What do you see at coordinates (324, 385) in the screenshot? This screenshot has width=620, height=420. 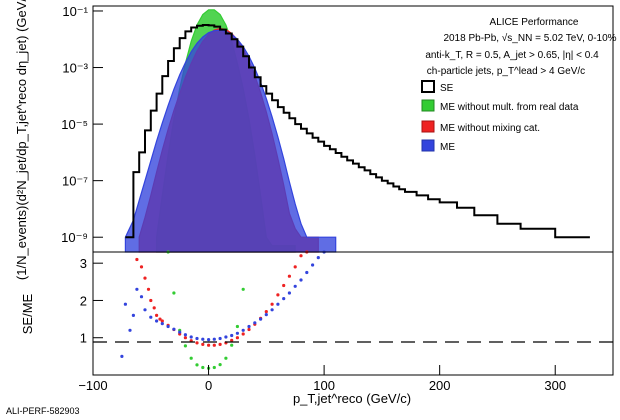 I see `x-tick-label-2: 100` at bounding box center [324, 385].